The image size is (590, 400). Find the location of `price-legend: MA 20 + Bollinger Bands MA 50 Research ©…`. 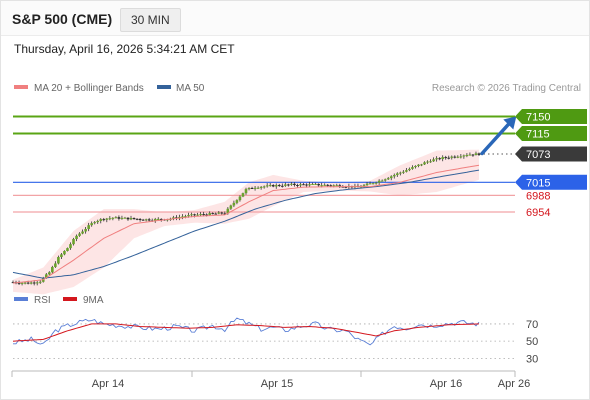

price-legend: MA 20 + Bollinger Bands MA 50 Research ©… is located at coordinates (297, 88).